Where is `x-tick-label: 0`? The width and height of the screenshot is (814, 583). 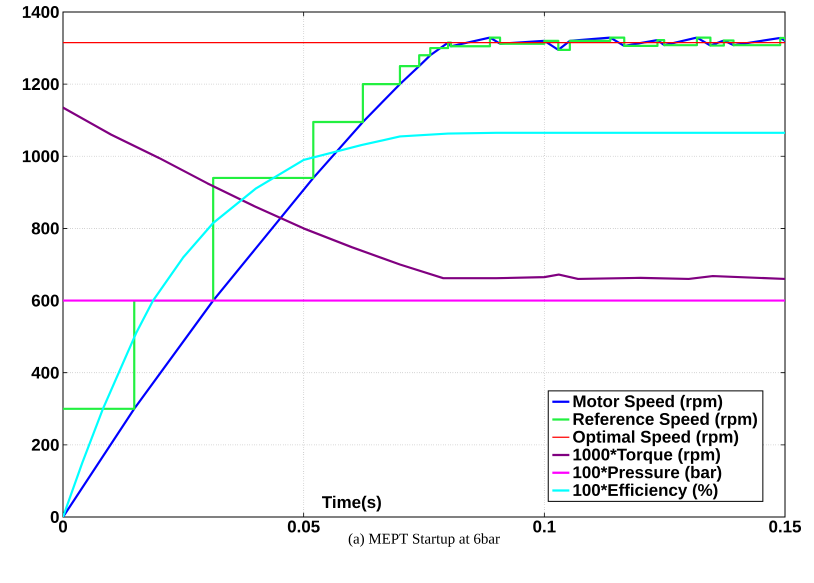
x-tick-label: 0 is located at coordinates (63, 526).